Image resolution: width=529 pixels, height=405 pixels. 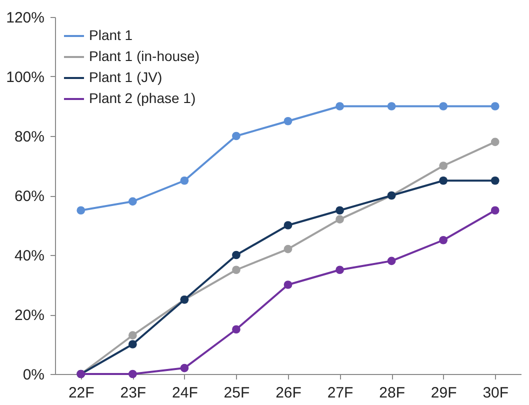 I want to click on x-tick-label: 25F, so click(x=237, y=393).